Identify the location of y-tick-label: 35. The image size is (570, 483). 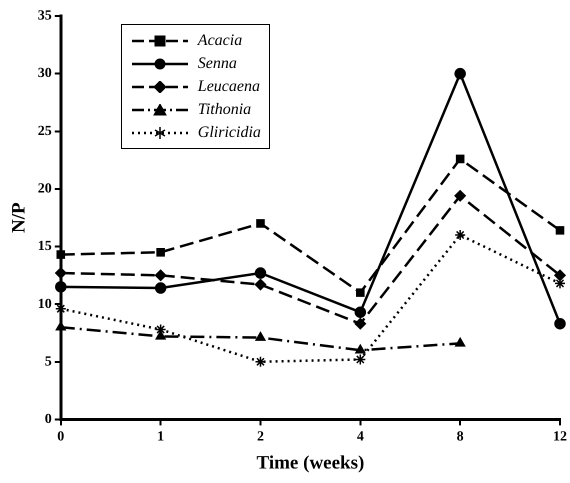
(45, 16).